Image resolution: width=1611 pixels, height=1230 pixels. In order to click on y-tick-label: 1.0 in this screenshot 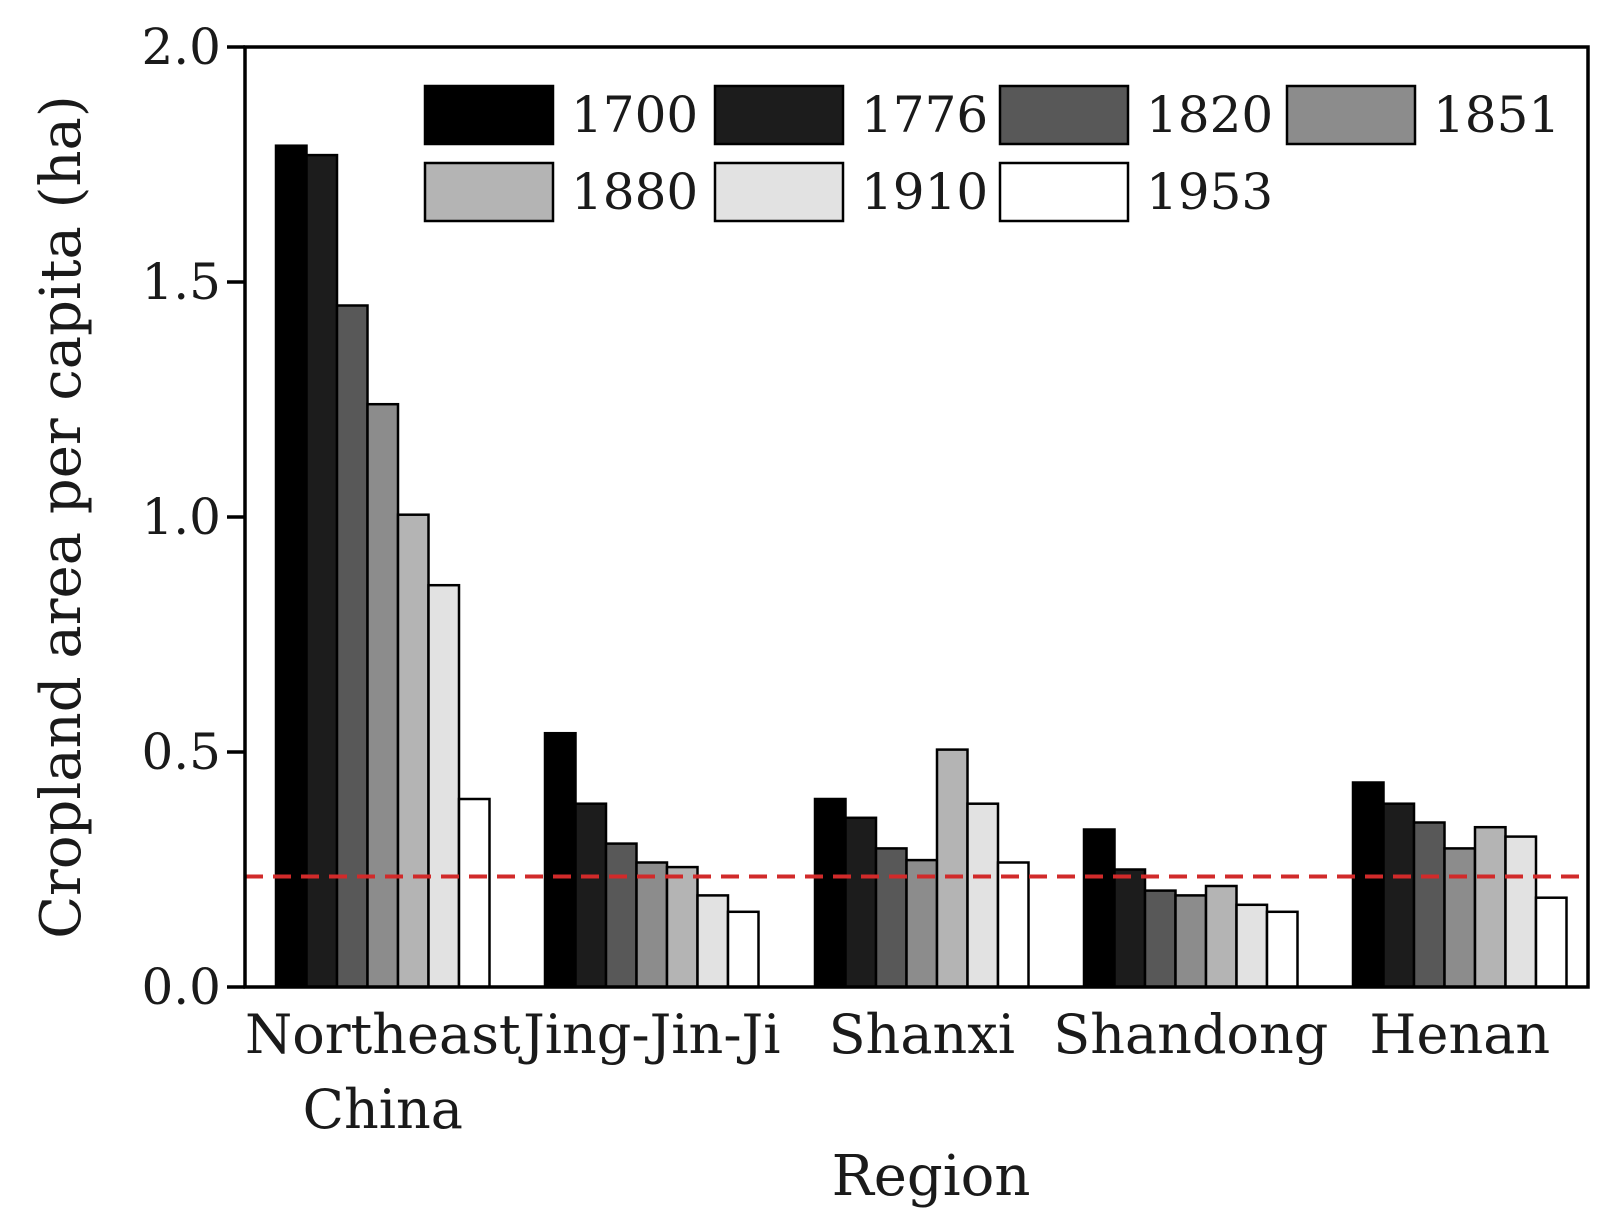, I will do `click(181, 517)`.